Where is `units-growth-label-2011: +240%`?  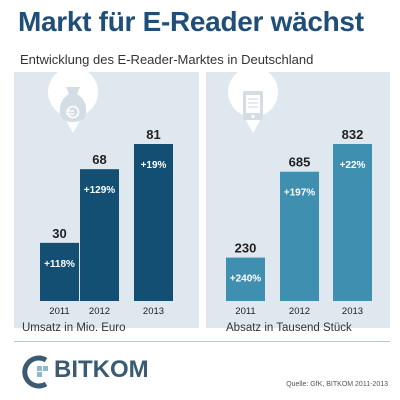 units-growth-label-2011: +240% is located at coordinates (246, 279).